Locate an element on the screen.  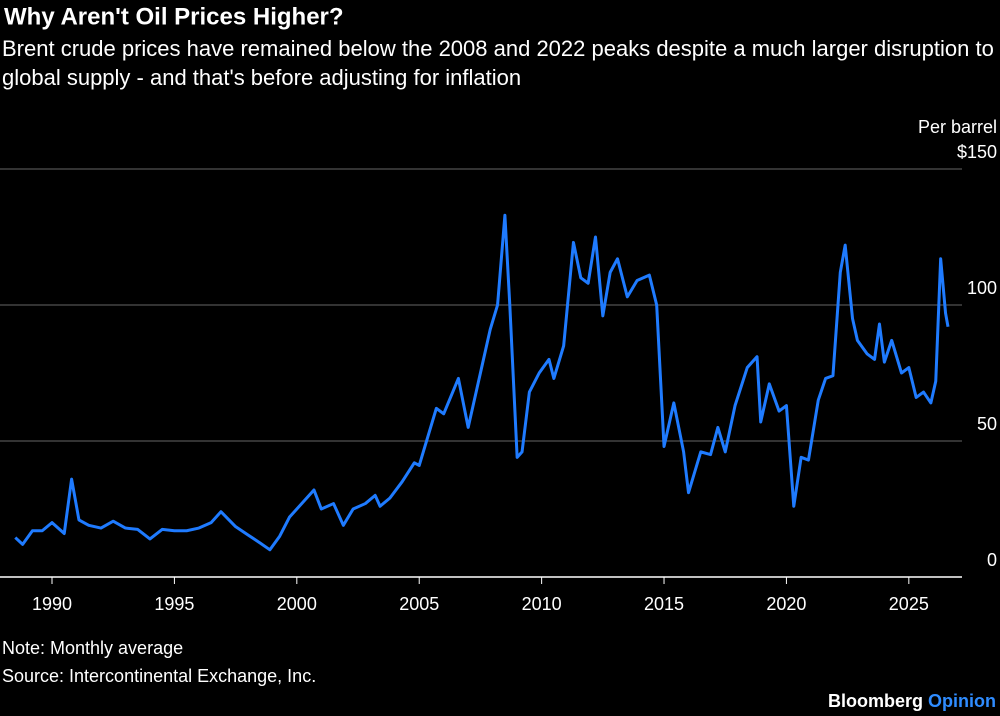
y-tick-label: 50 is located at coordinates (987, 424).